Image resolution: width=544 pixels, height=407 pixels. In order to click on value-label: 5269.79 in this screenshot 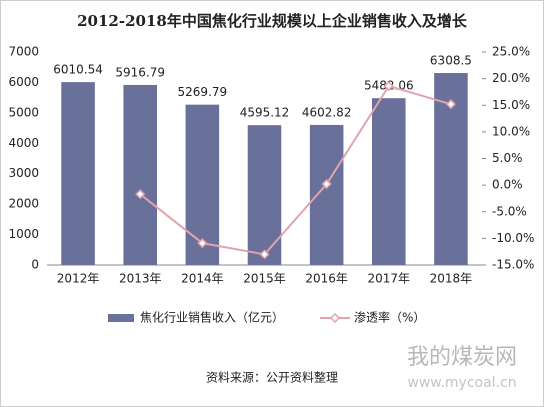, I will do `click(203, 92)`.